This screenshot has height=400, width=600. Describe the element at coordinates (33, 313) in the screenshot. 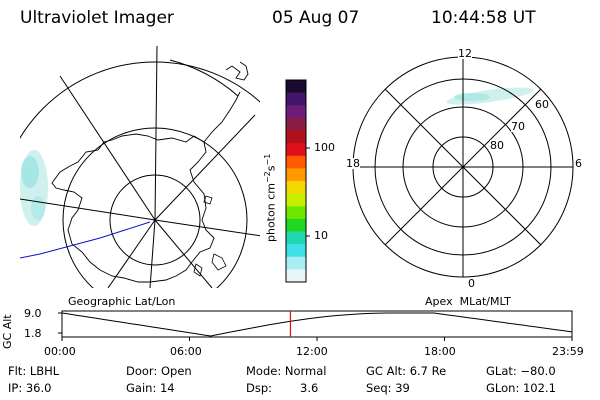

I see `altitude-ytick-9: 9.0` at that location.